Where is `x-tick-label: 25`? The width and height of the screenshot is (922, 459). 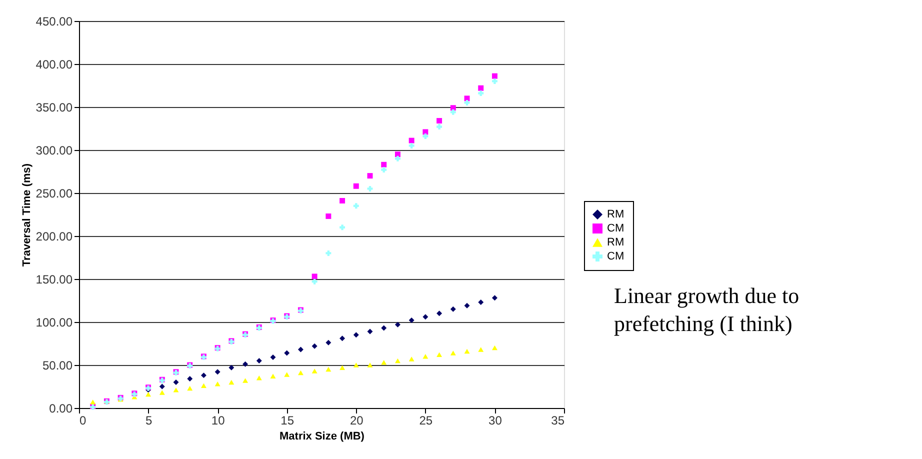 x-tick-label: 25 is located at coordinates (426, 421).